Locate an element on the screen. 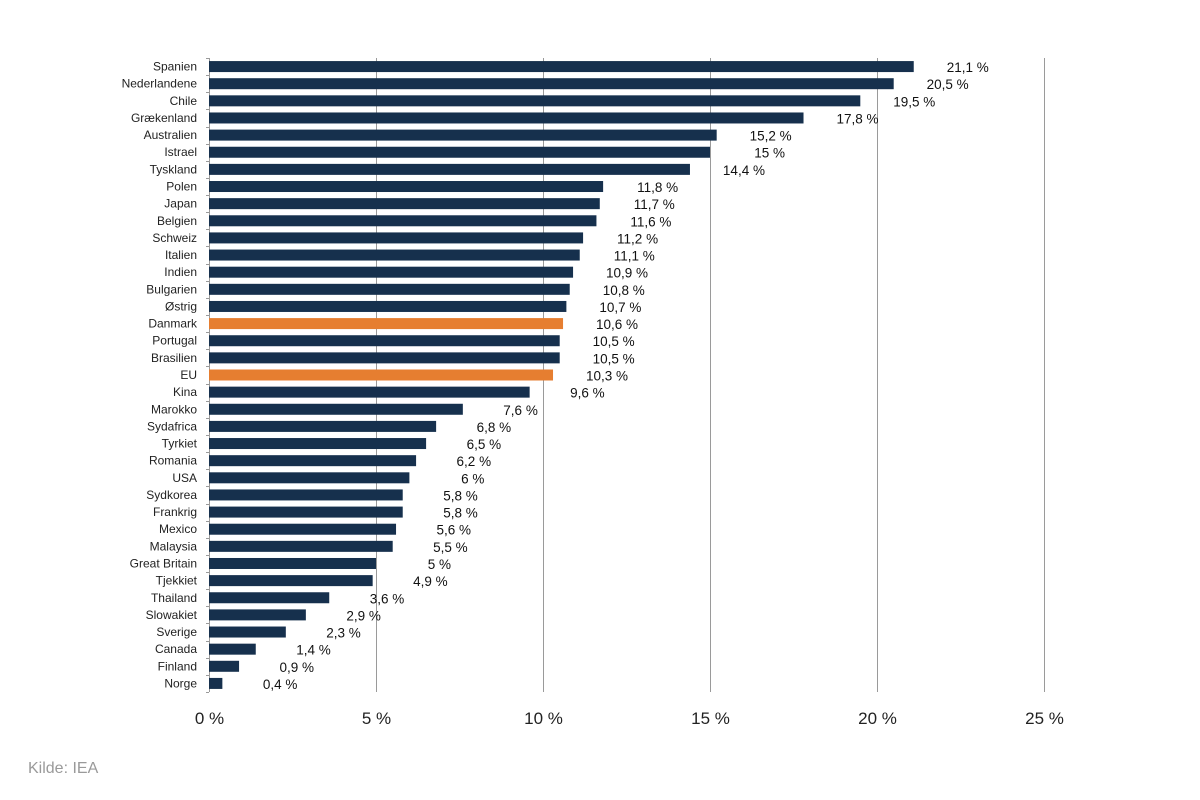 Image resolution: width=1200 pixels, height=800 pixels. value-label: 15 % is located at coordinates (769, 153).